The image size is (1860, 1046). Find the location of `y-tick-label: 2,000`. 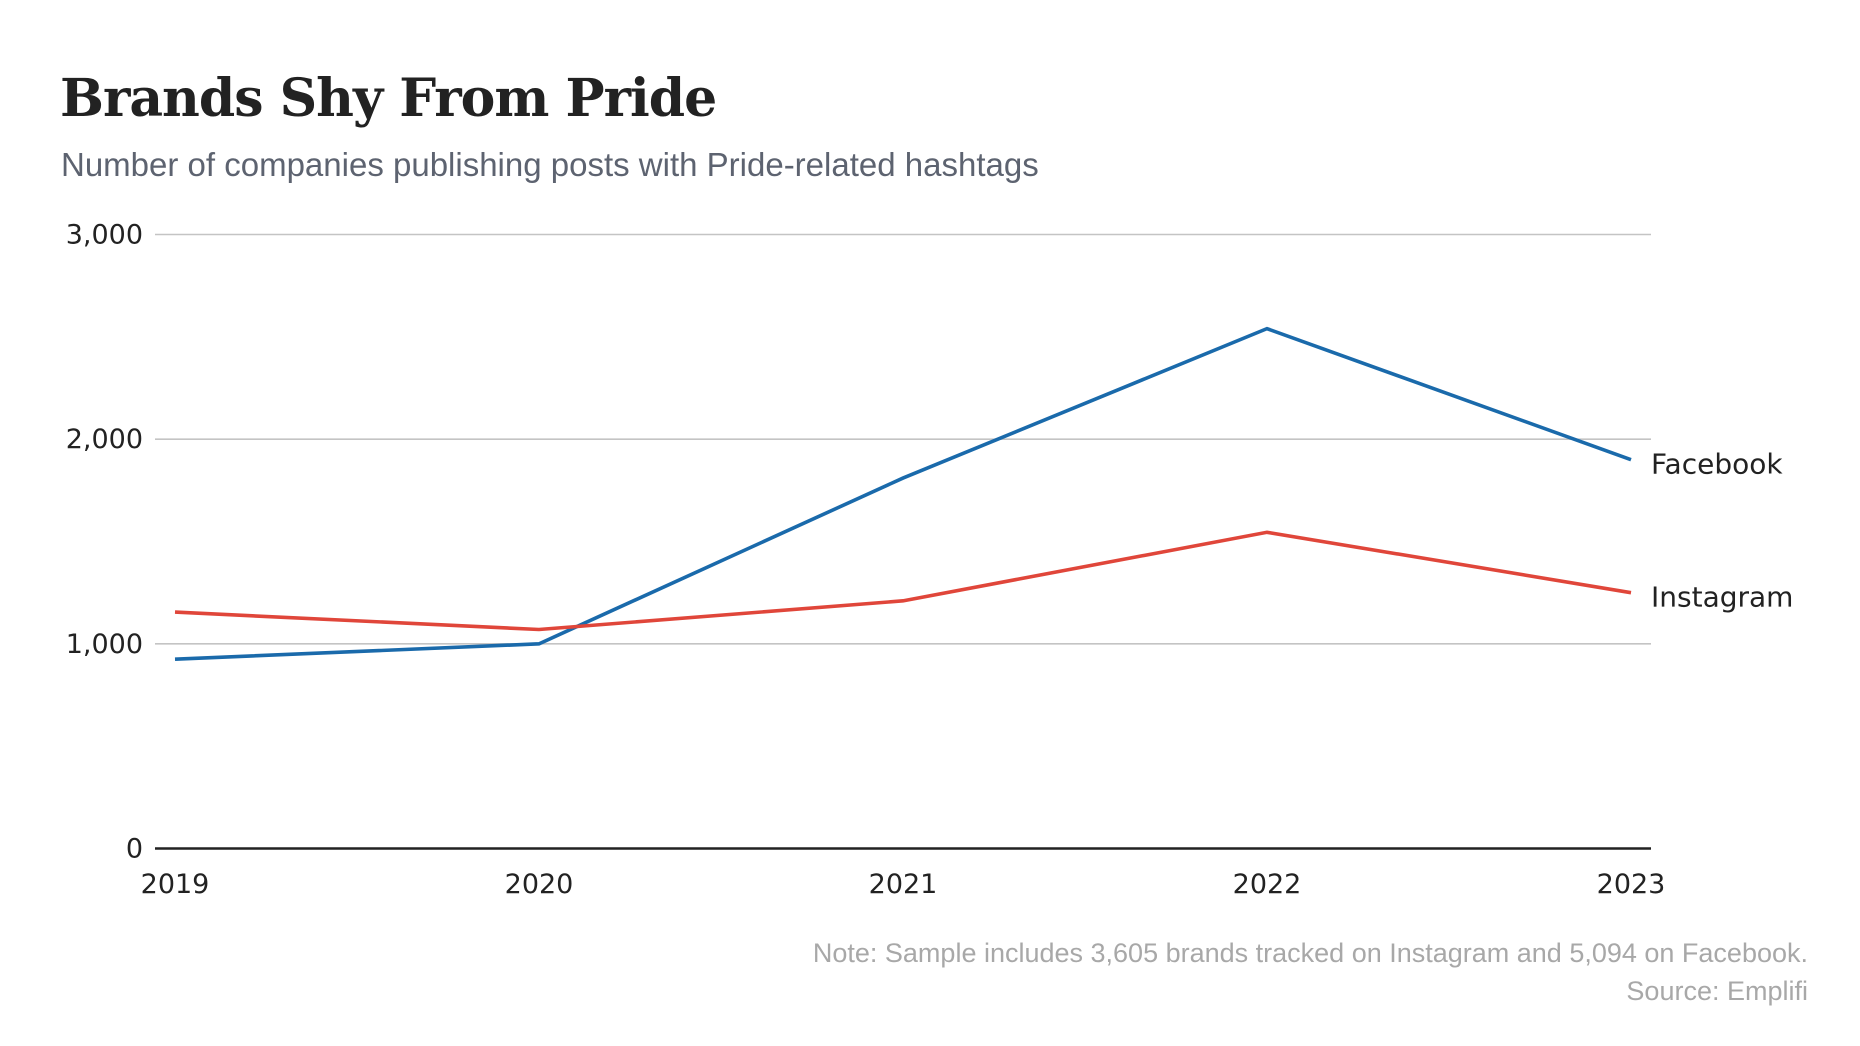

y-tick-label: 2,000 is located at coordinates (104, 439).